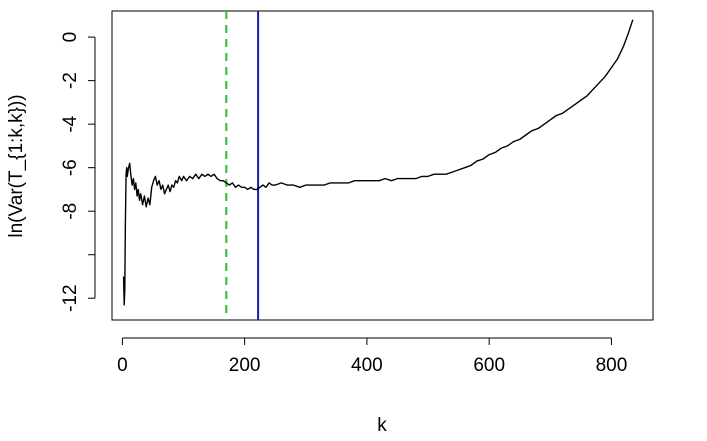  Describe the element at coordinates (70, 167) in the screenshot. I see `y-tick-label: -6` at that location.